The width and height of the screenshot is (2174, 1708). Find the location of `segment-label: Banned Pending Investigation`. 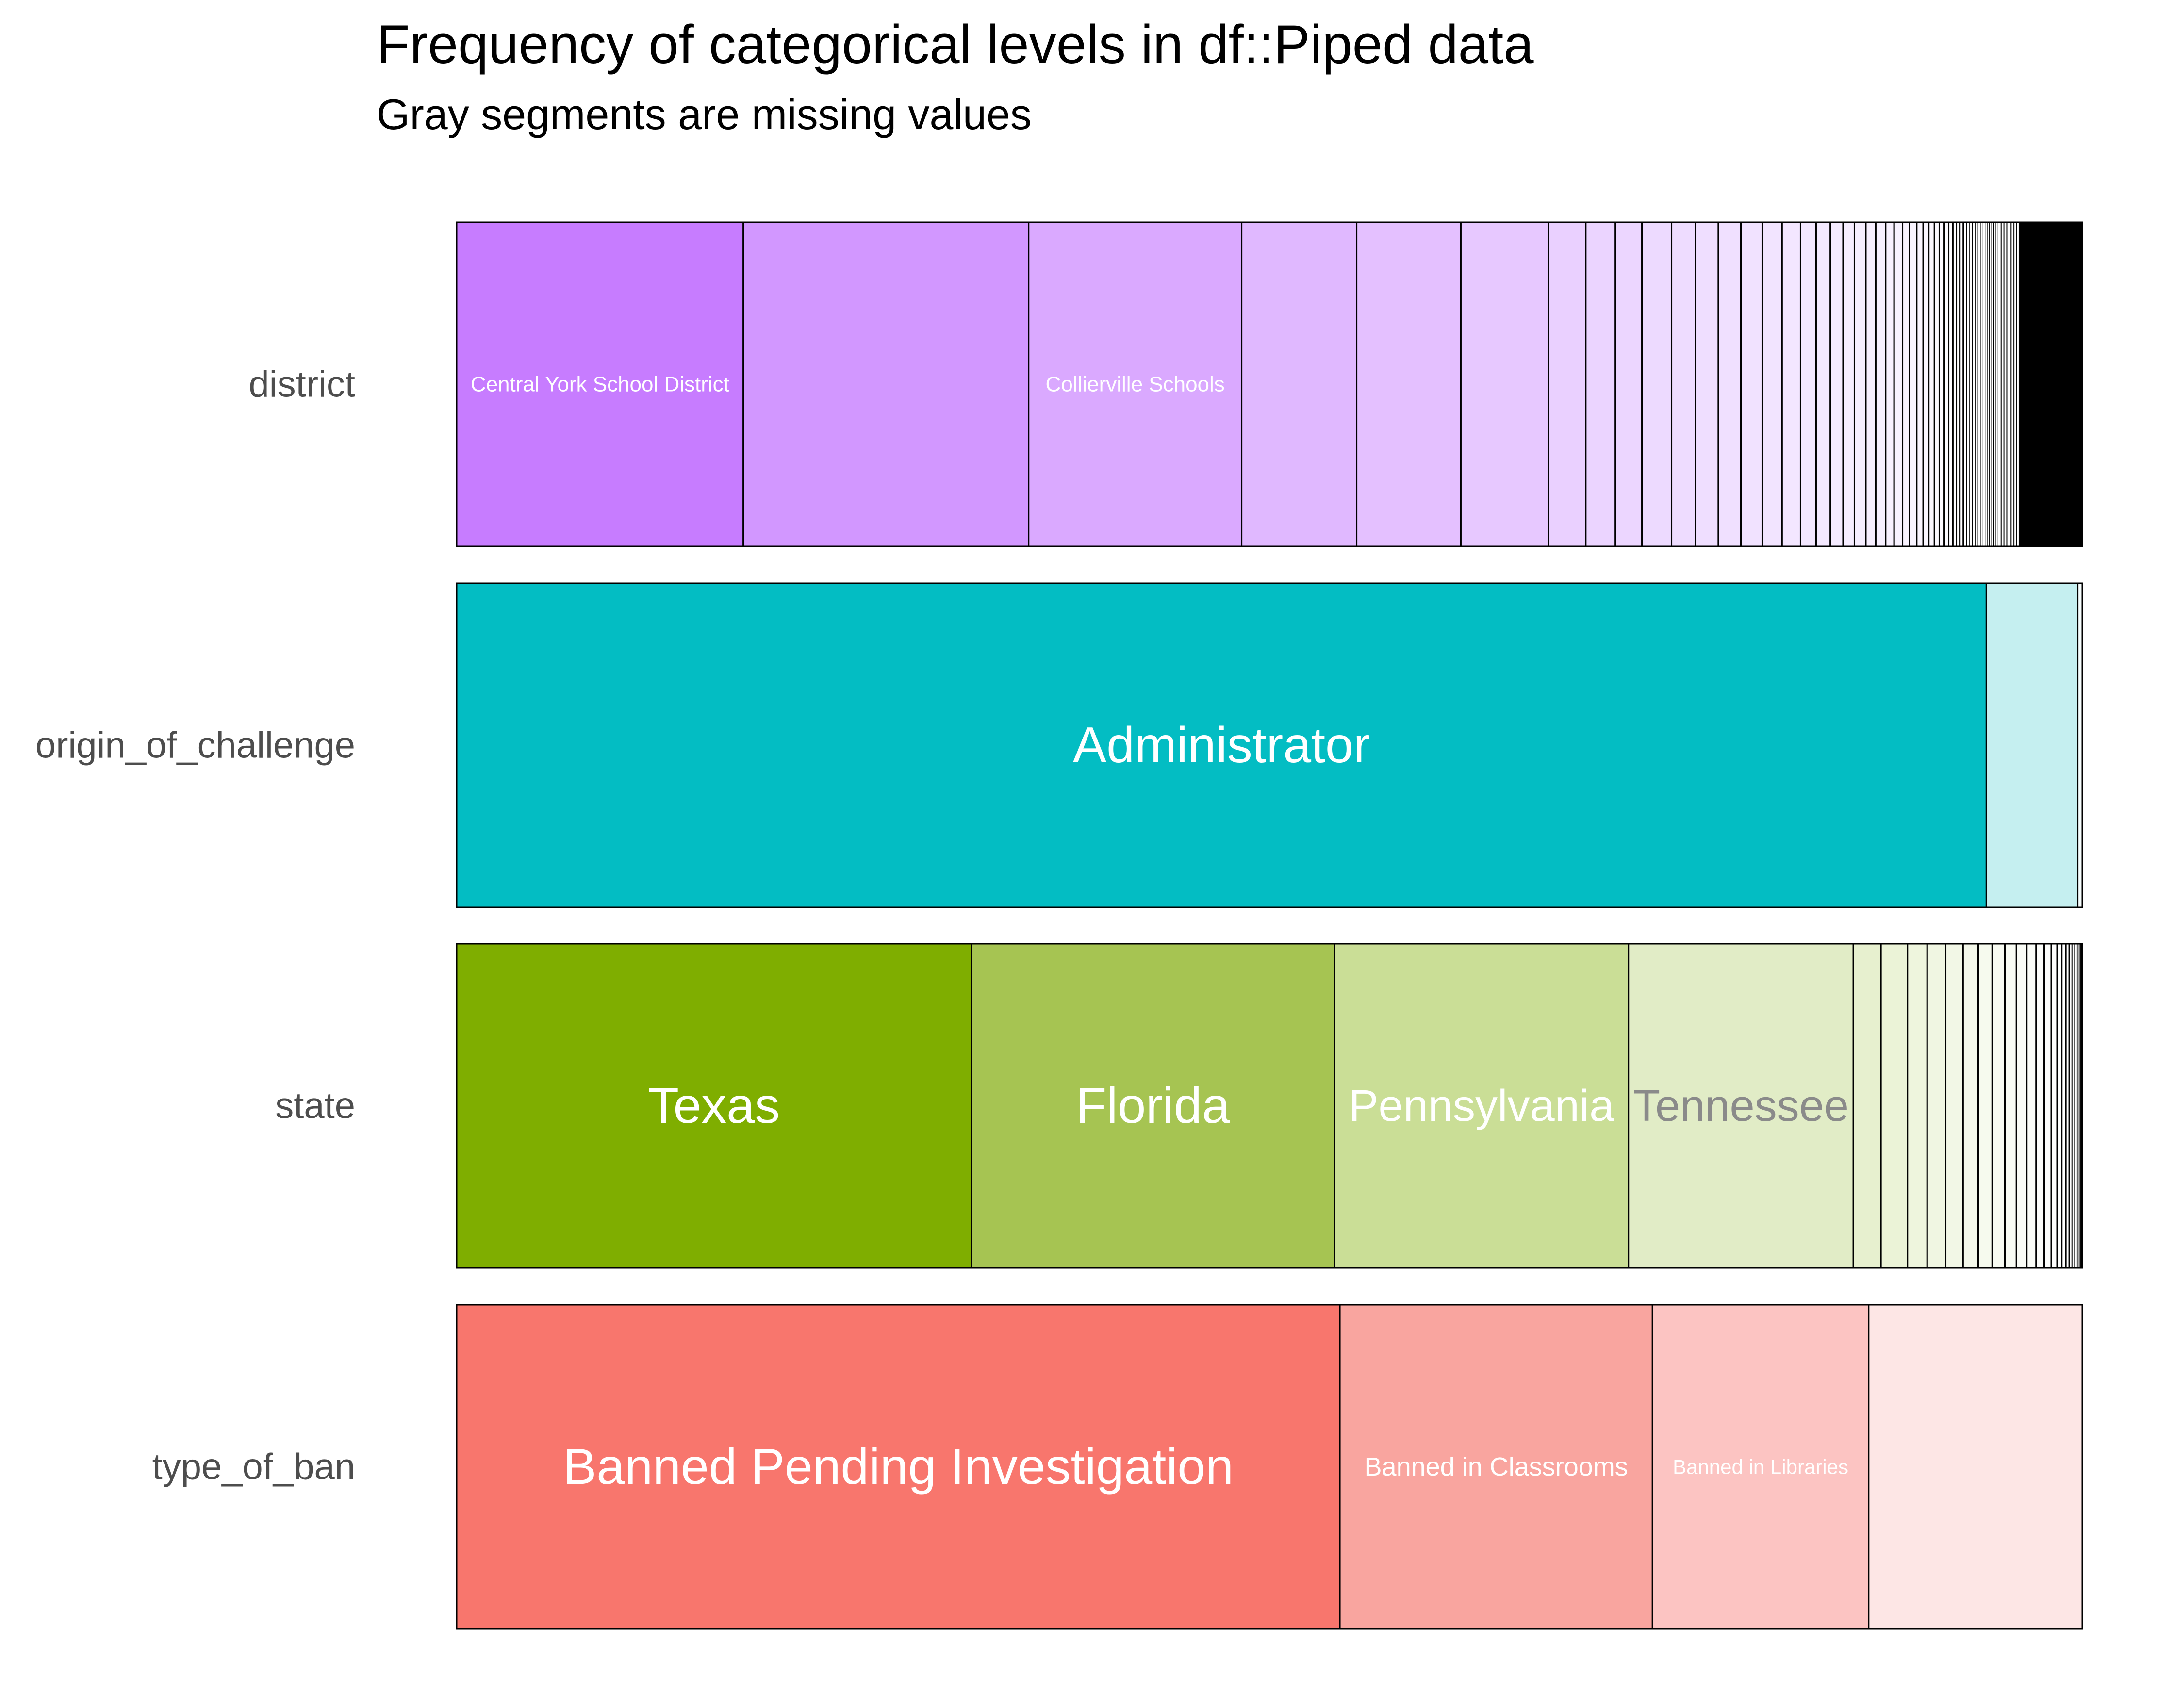

segment-label: Banned Pending Investigation is located at coordinates (899, 1467).